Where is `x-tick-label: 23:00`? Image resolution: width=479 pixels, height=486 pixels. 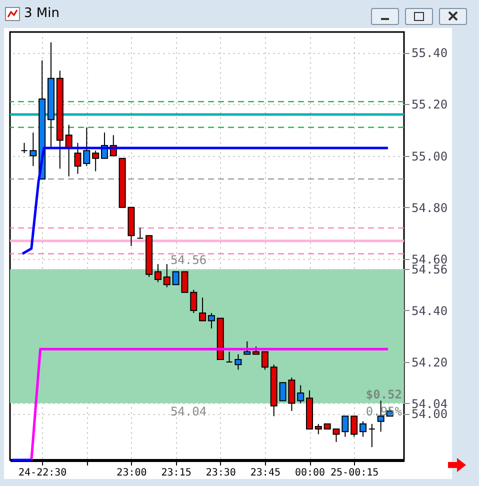 x-tick-label: 23:00 is located at coordinates (131, 473).